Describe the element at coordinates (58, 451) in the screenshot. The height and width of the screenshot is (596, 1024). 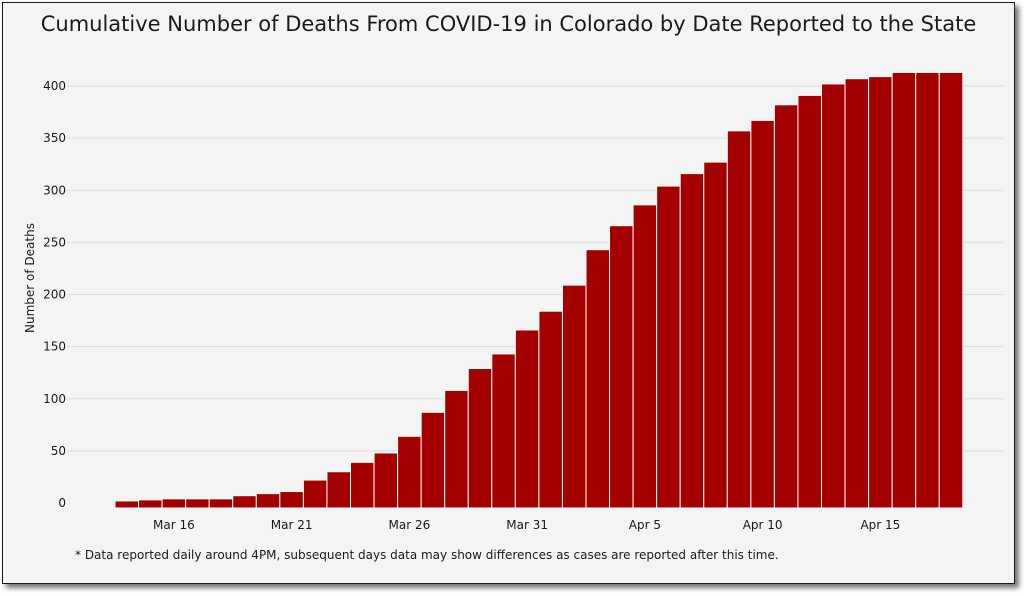
I see `y-tick-label: 50` at that location.